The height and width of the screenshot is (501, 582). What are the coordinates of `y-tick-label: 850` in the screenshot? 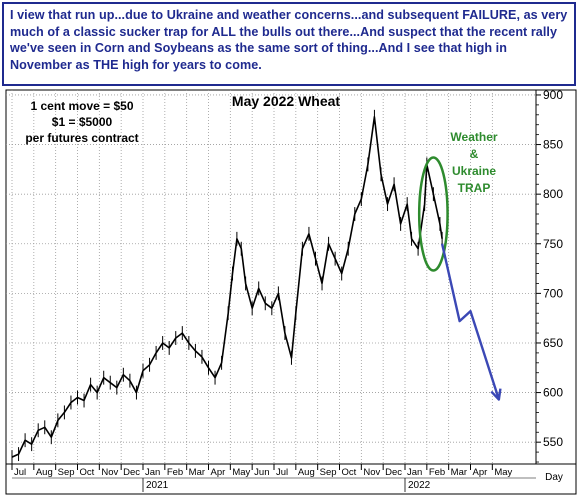 It's located at (553, 145).